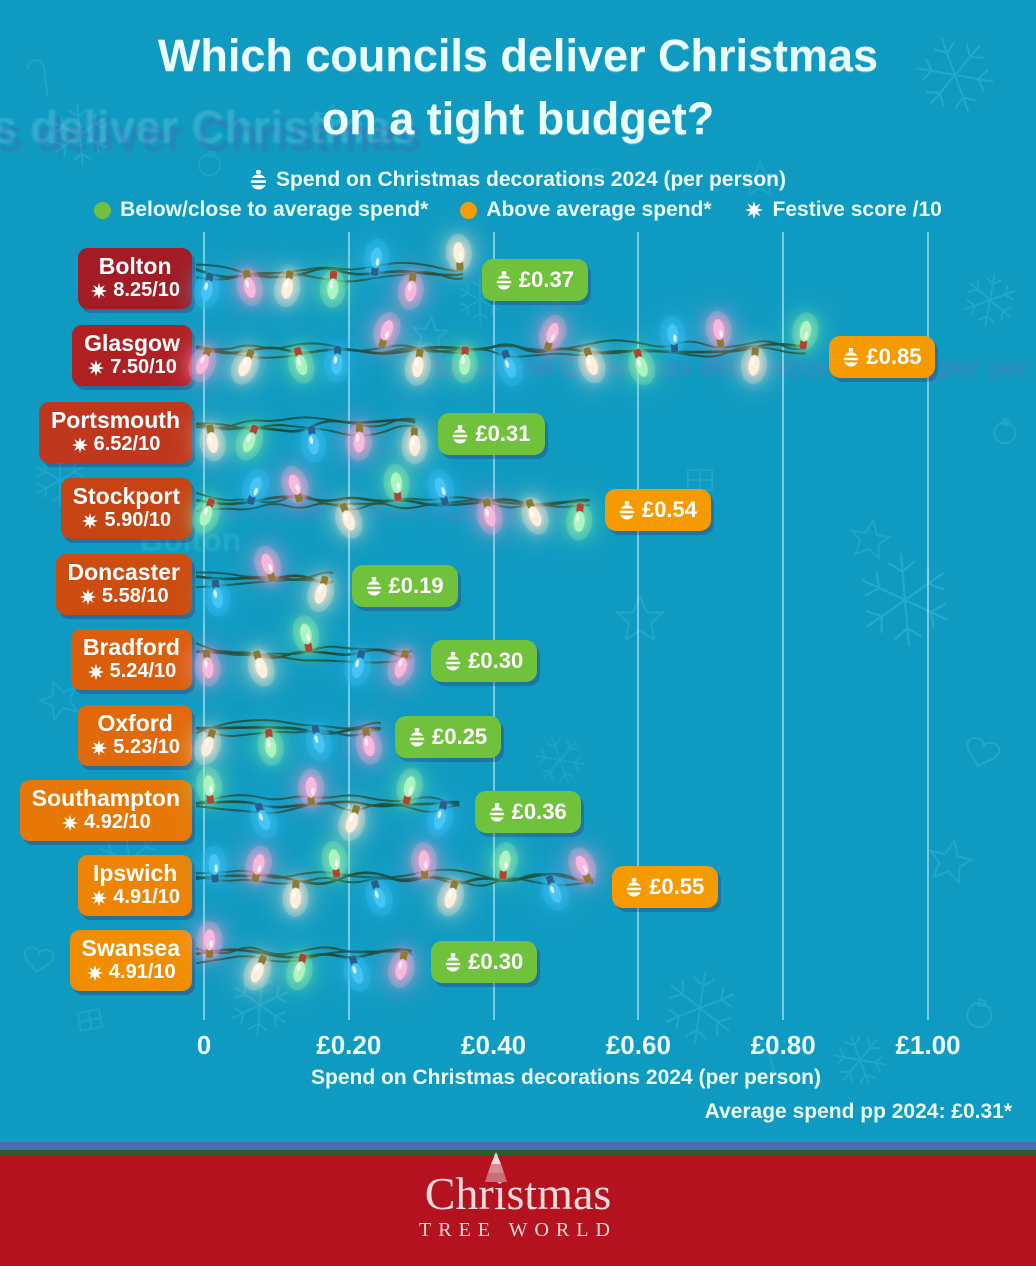 Image resolution: width=1036 pixels, height=1266 pixels. I want to click on x-axis-tick: £1.00, so click(928, 1045).